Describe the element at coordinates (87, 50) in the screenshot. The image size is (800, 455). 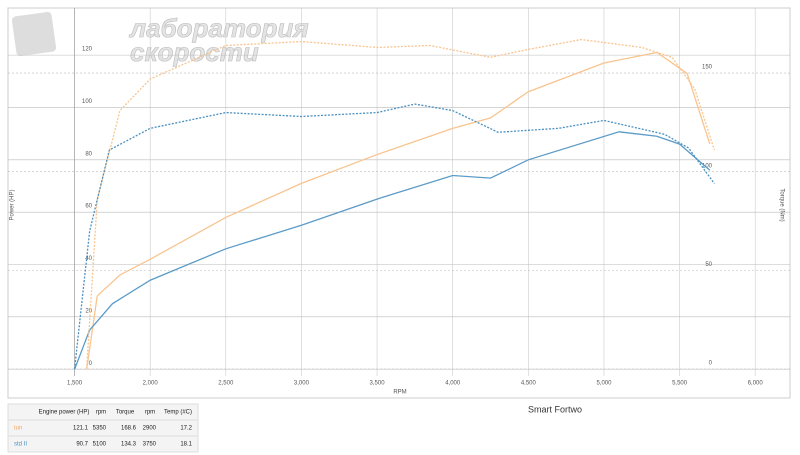
I see `y-tick-label: 120` at that location.